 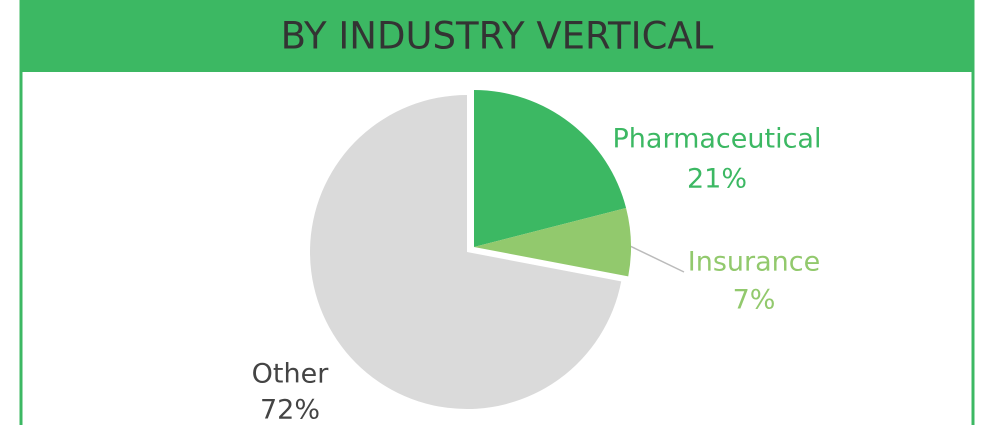 What do you see at coordinates (657, 259) in the screenshot?
I see `leader-line` at bounding box center [657, 259].